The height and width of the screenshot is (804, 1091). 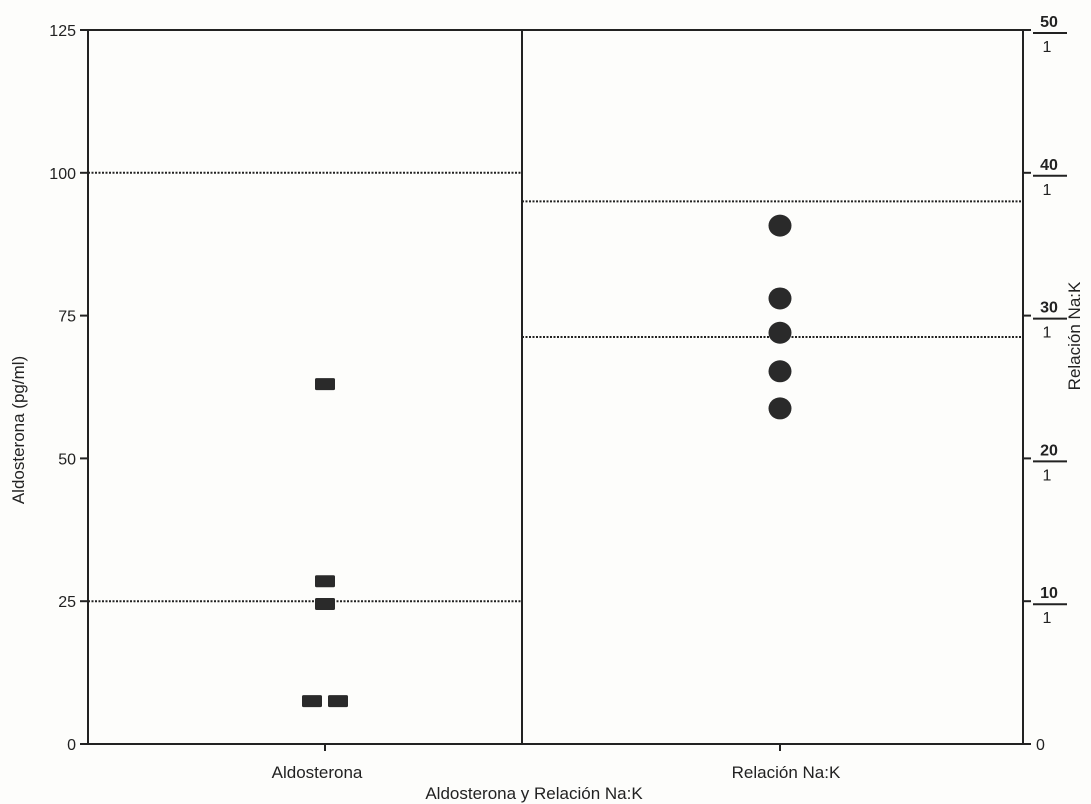 What do you see at coordinates (1049, 165) in the screenshot?
I see `right-tick-label-top-40: 40` at bounding box center [1049, 165].